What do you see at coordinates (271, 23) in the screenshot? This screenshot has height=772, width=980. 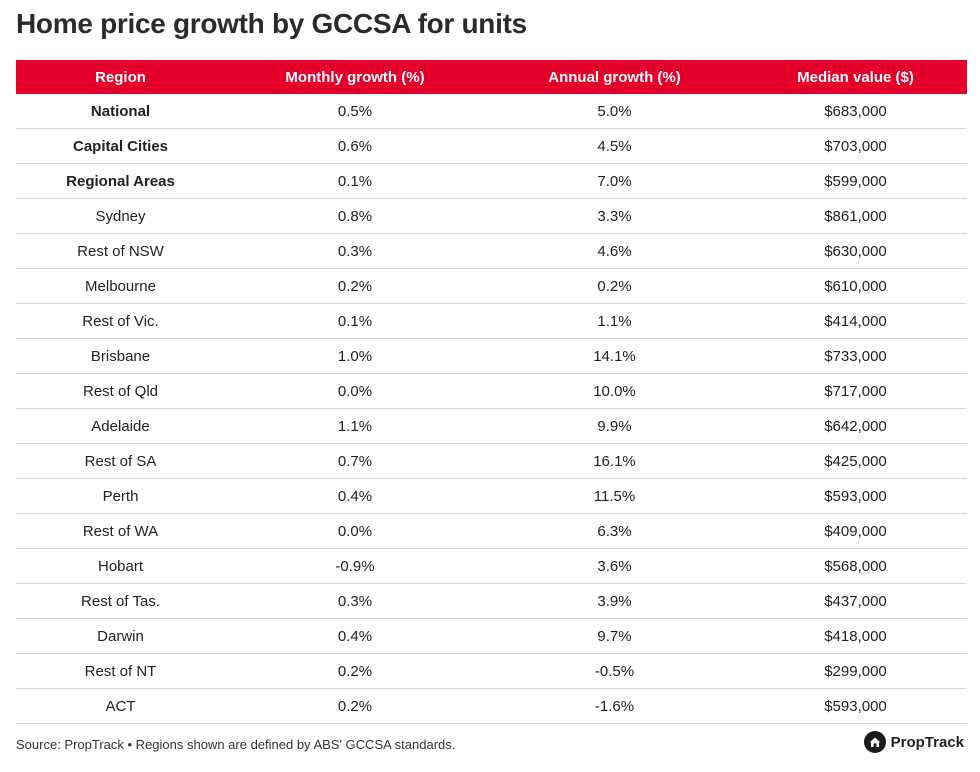 I see `page-title: Home price growth by GCCSA for units` at bounding box center [271, 23].